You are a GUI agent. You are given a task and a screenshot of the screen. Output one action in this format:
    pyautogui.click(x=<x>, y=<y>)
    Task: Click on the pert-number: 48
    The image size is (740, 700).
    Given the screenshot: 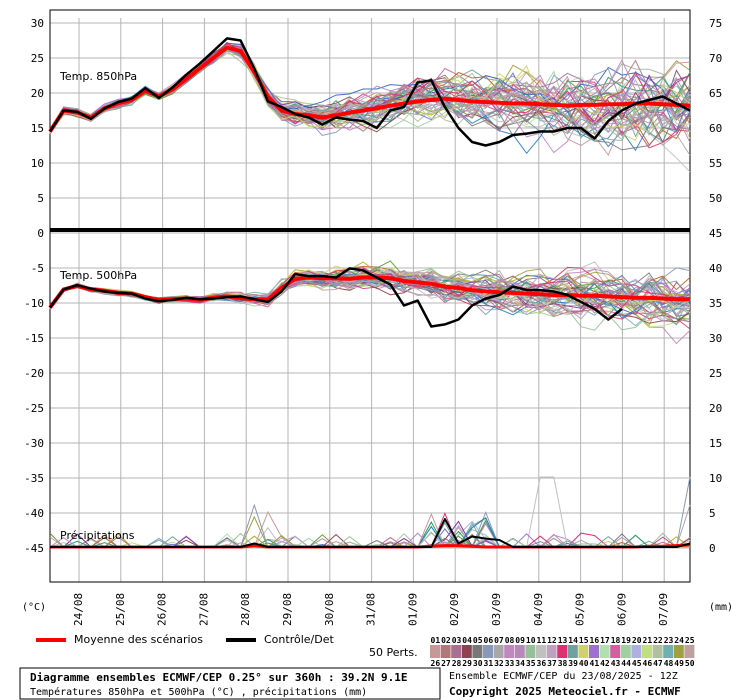 What is the action you would take?
    pyautogui.click(x=669, y=663)
    